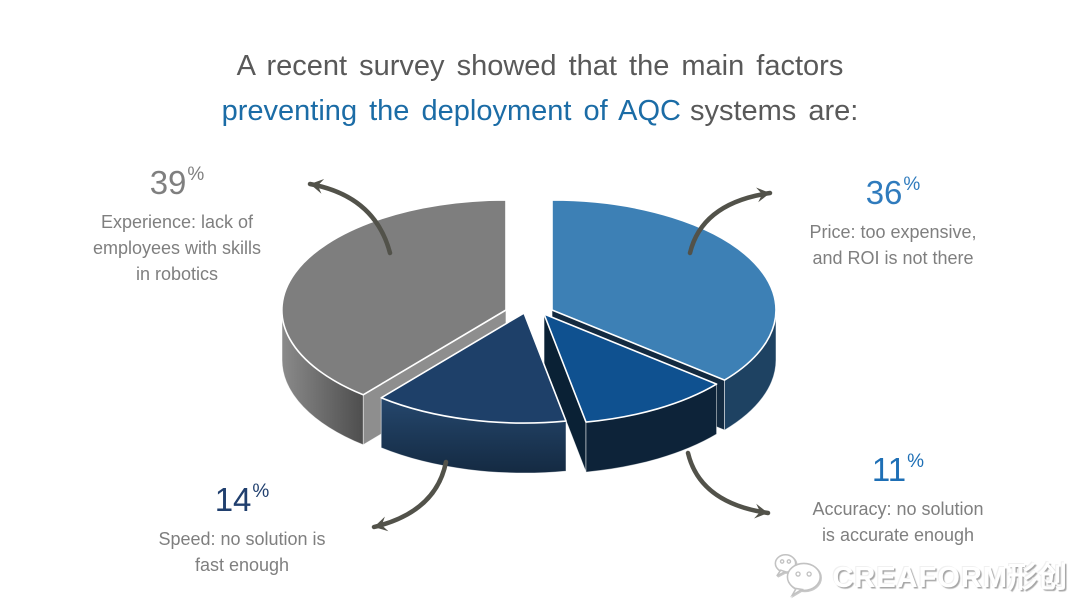 The image size is (1080, 608). Describe the element at coordinates (728, 484) in the screenshot. I see `arrow-to-accuracy` at that location.